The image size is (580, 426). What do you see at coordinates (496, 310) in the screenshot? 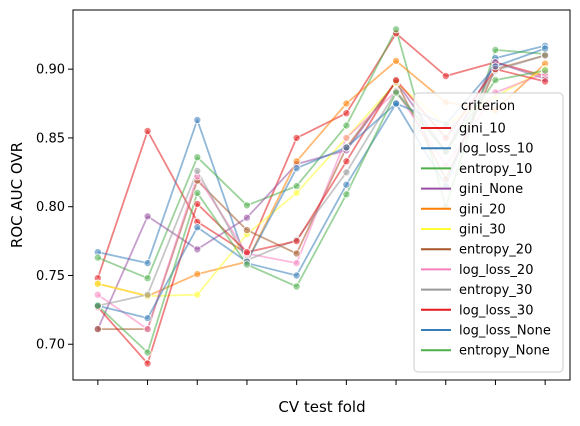
I see `legend-label-log_loss_30: log_loss_30` at bounding box center [496, 310].